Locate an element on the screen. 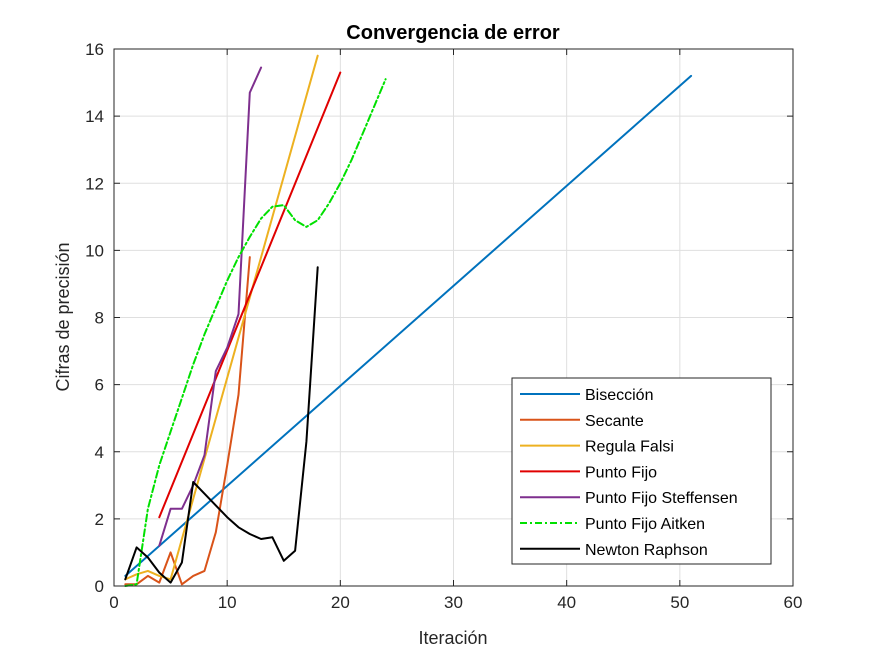  series-line-punto-fijo is located at coordinates (250, 295).